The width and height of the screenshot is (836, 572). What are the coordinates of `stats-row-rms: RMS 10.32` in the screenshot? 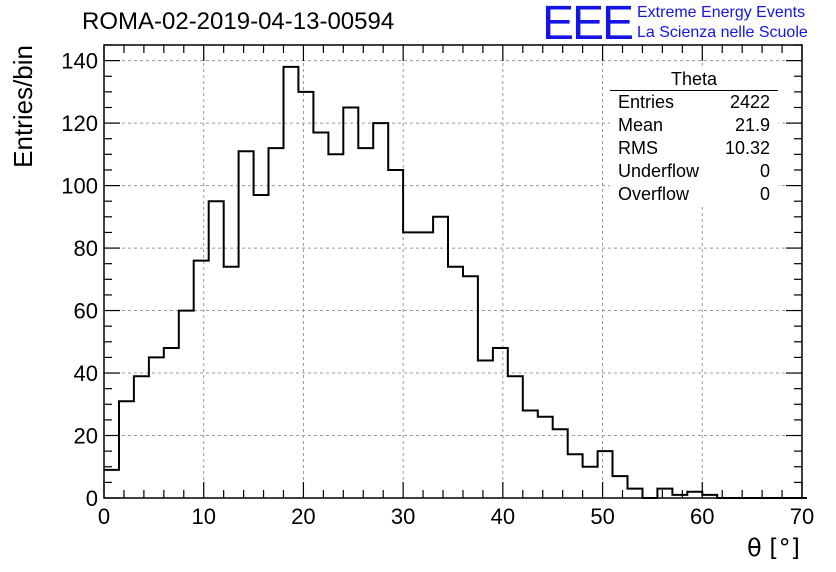 It's located at (694, 148).